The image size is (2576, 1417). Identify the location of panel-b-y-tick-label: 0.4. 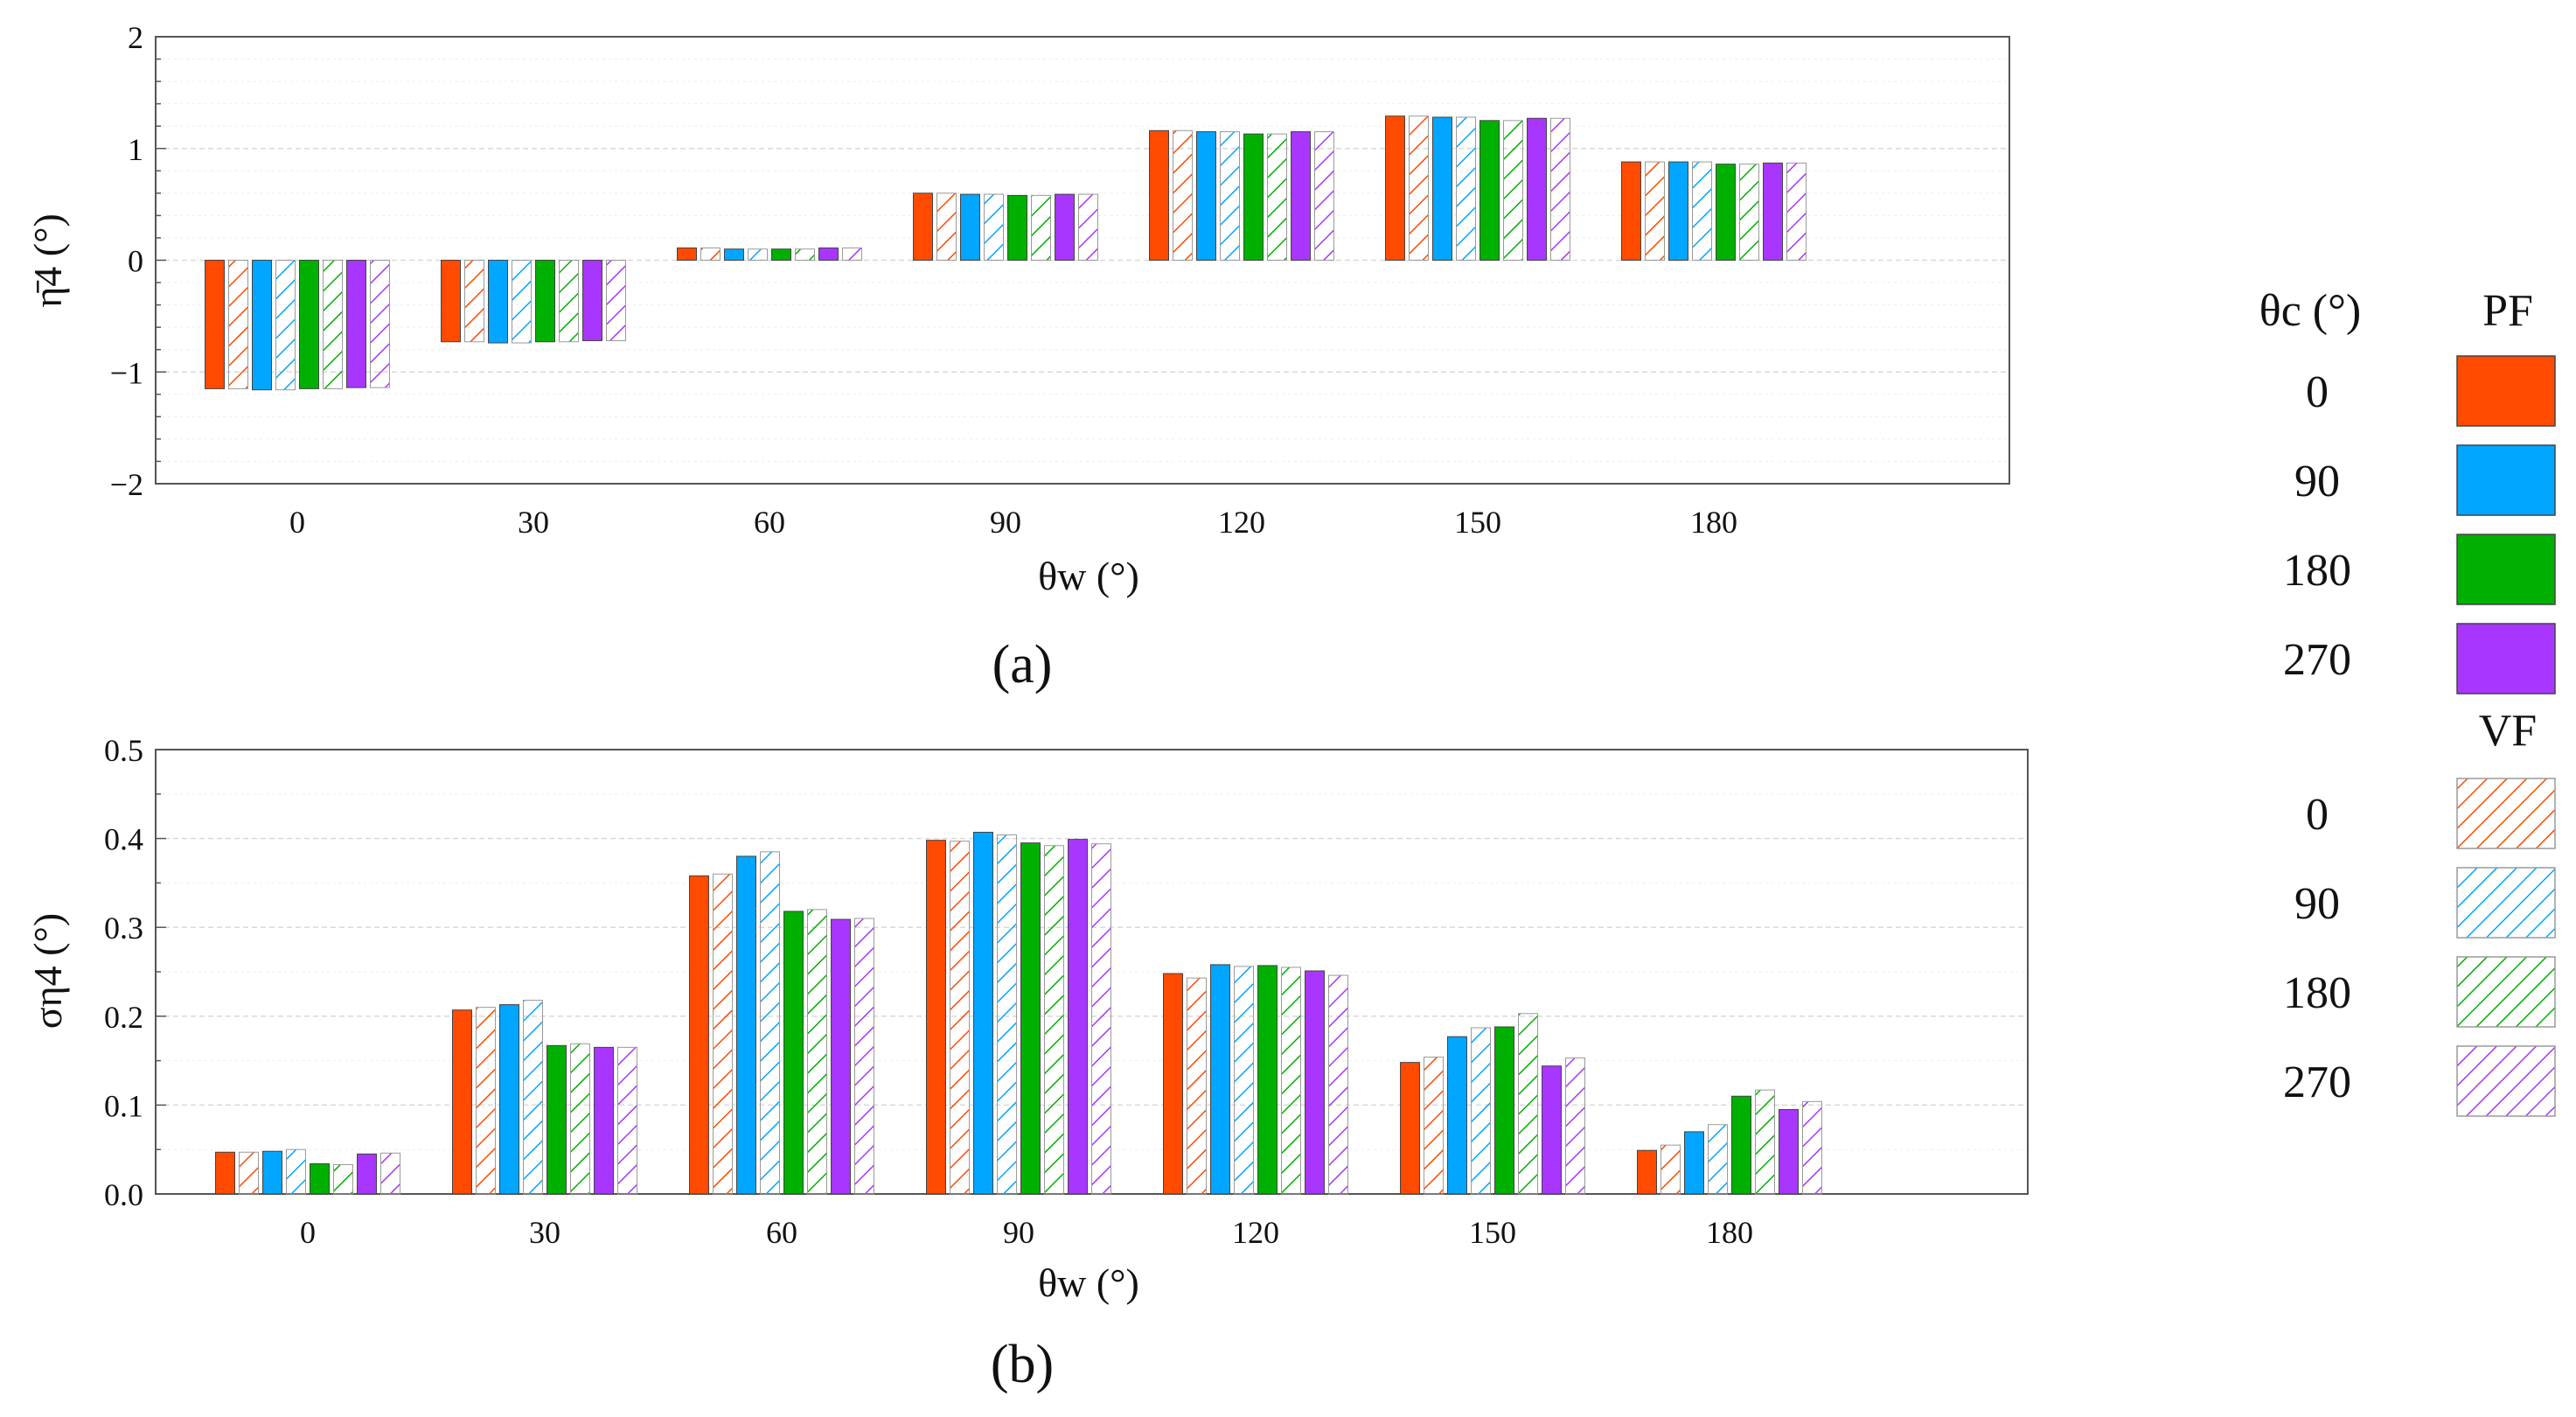
(124, 840).